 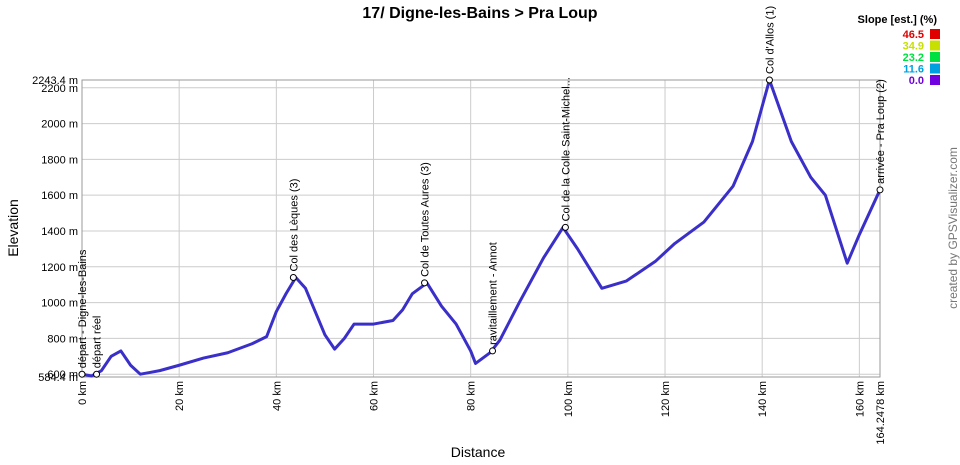 I want to click on x-tick-label: 140 km, so click(x=763, y=399).